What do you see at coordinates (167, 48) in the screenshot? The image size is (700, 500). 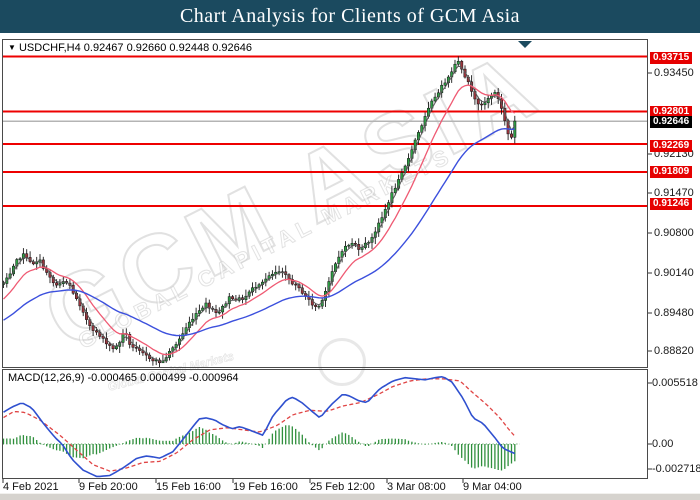 I see `ohlc-values: 0.92467 0.92660 0.92448 0.92646` at bounding box center [167, 48].